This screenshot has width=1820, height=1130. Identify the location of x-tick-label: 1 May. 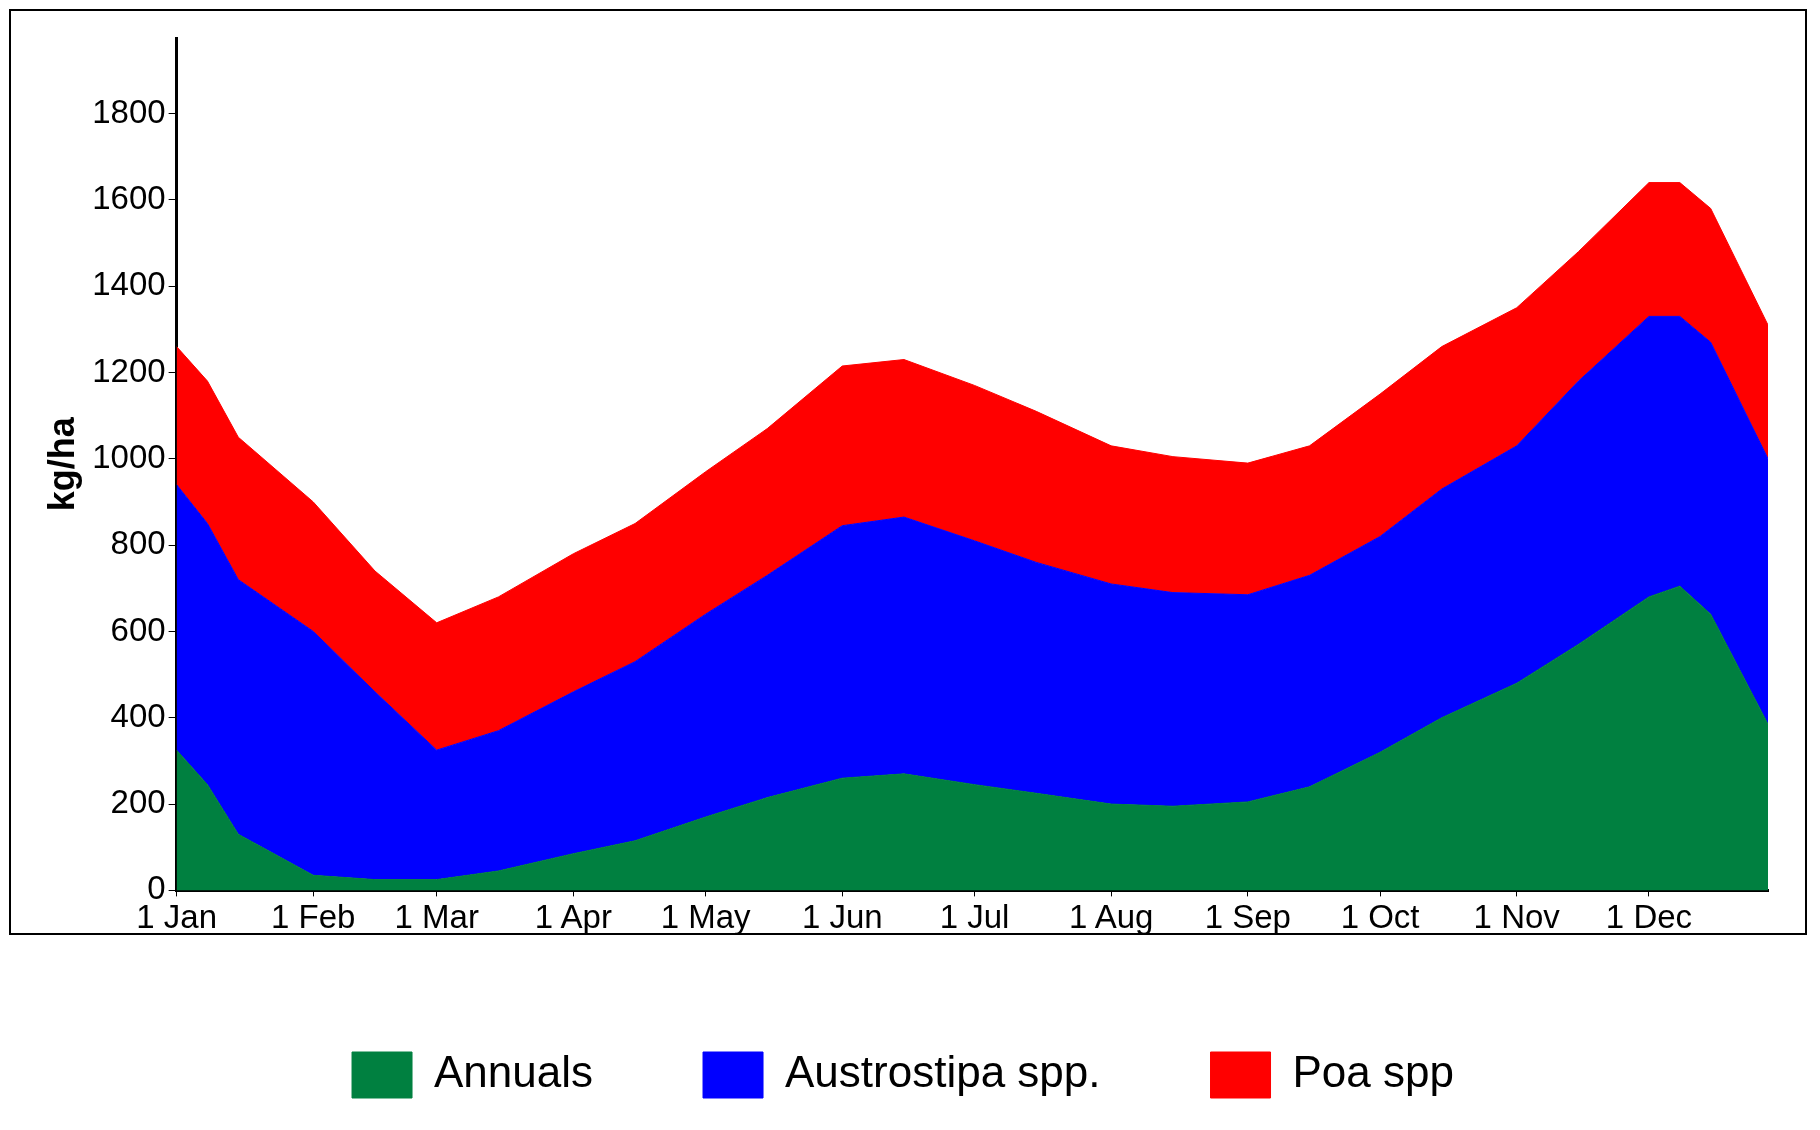
(706, 917).